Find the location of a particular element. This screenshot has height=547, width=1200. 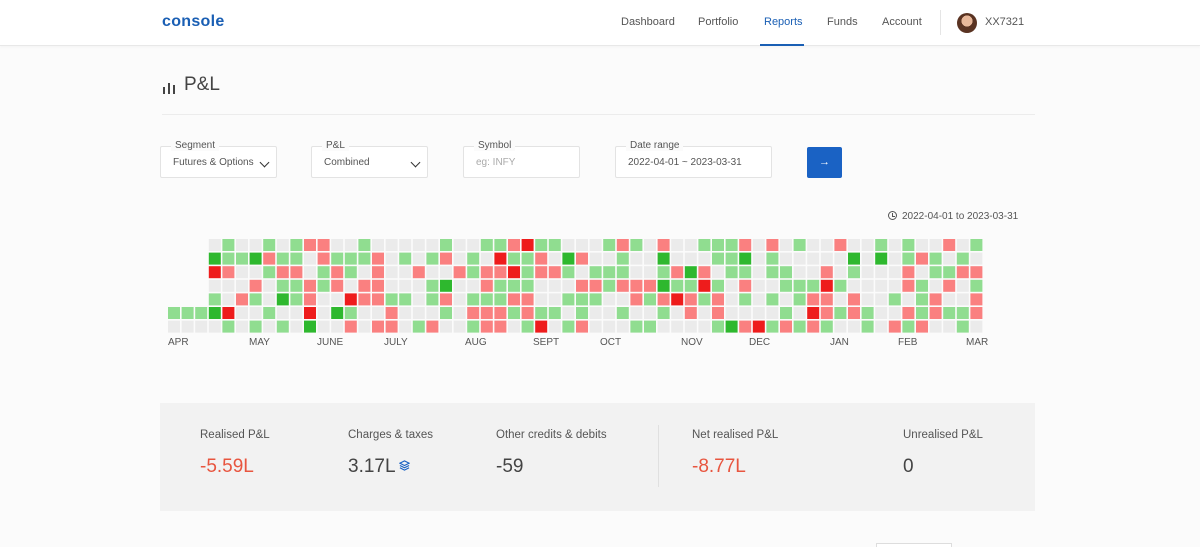

bottom-control is located at coordinates (914, 545).